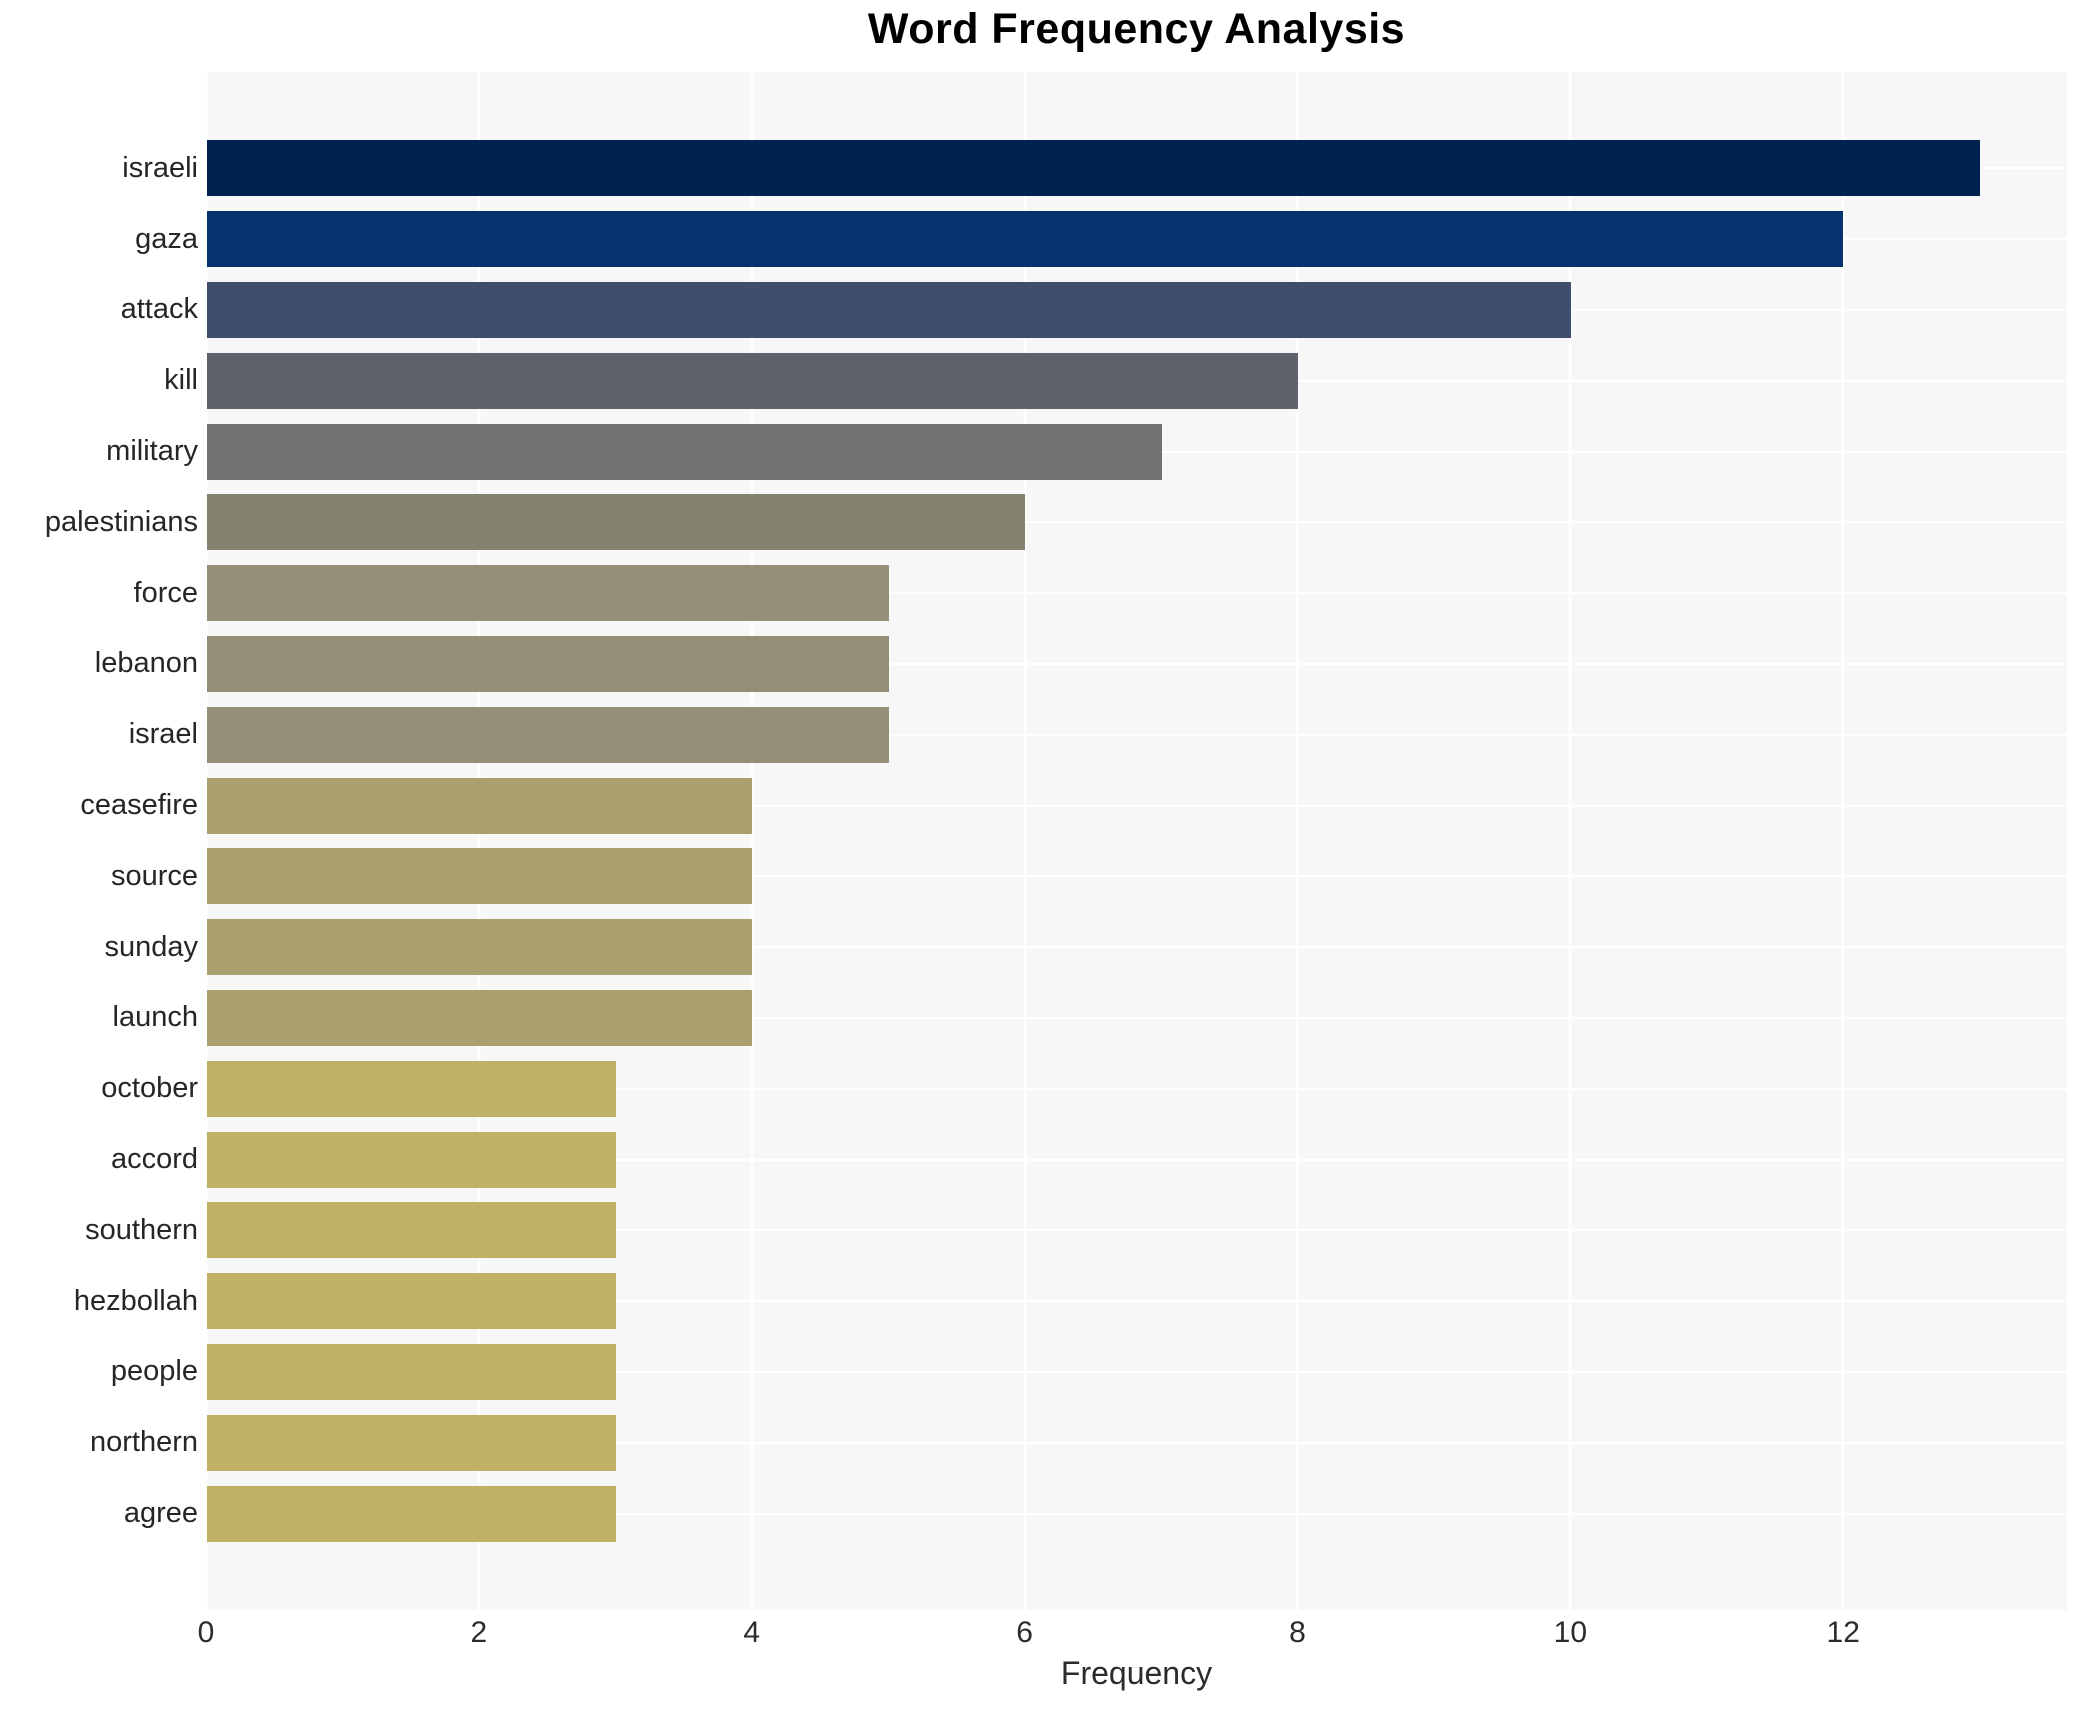 The width and height of the screenshot is (2085, 1710). What do you see at coordinates (1093, 168) in the screenshot?
I see `bar-israeli` at bounding box center [1093, 168].